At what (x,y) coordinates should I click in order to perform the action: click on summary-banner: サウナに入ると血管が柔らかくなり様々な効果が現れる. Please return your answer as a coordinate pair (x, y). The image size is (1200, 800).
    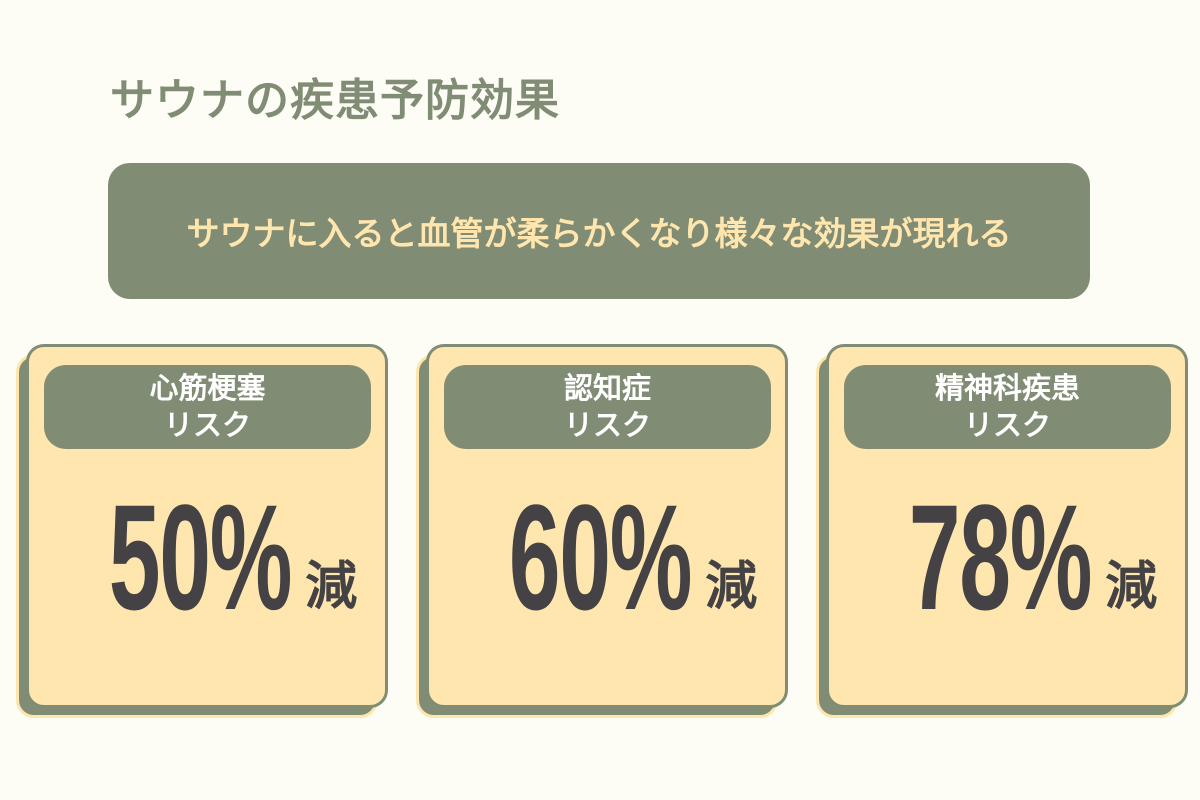
    Looking at the image, I should click on (599, 231).